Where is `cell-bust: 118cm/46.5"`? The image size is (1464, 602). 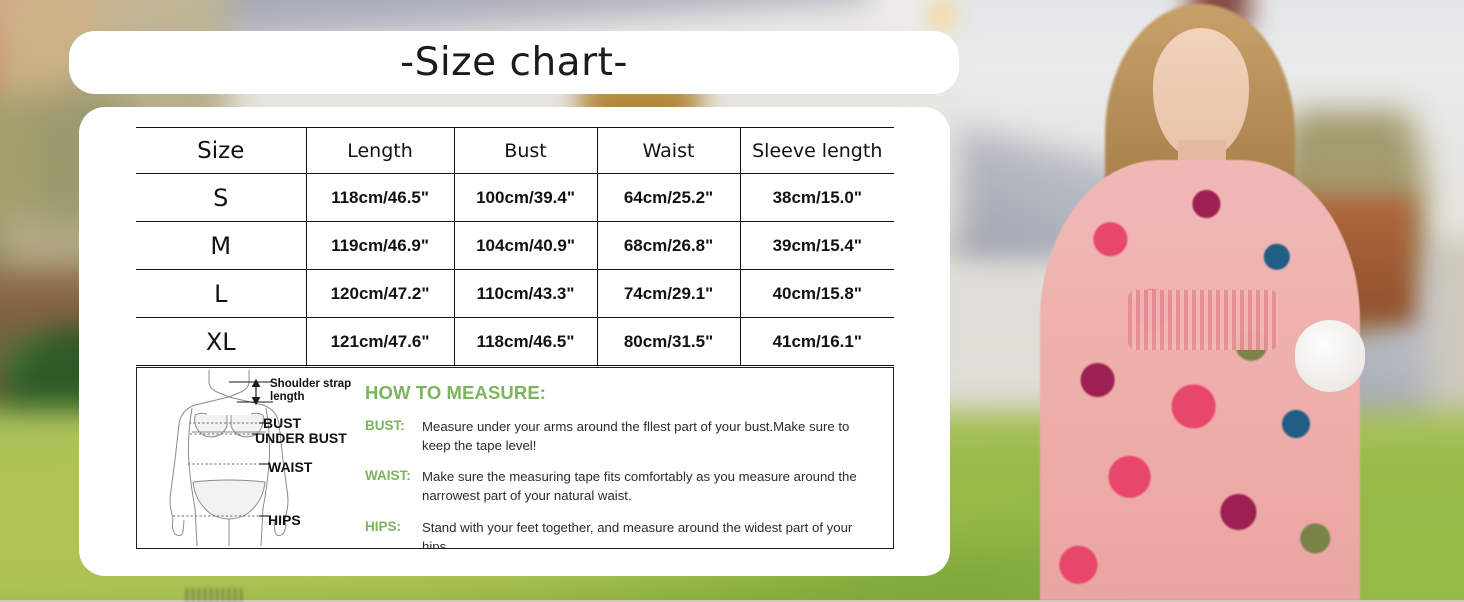 cell-bust: 118cm/46.5" is located at coordinates (525, 341).